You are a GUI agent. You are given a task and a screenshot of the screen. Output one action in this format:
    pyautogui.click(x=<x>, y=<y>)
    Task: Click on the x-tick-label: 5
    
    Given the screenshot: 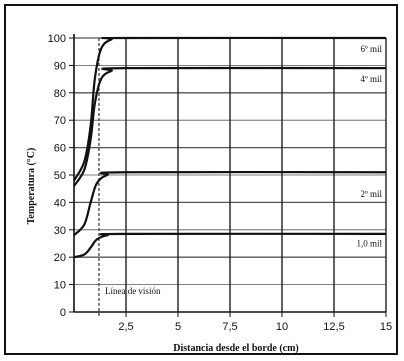 What is the action you would take?
    pyautogui.click(x=178, y=327)
    